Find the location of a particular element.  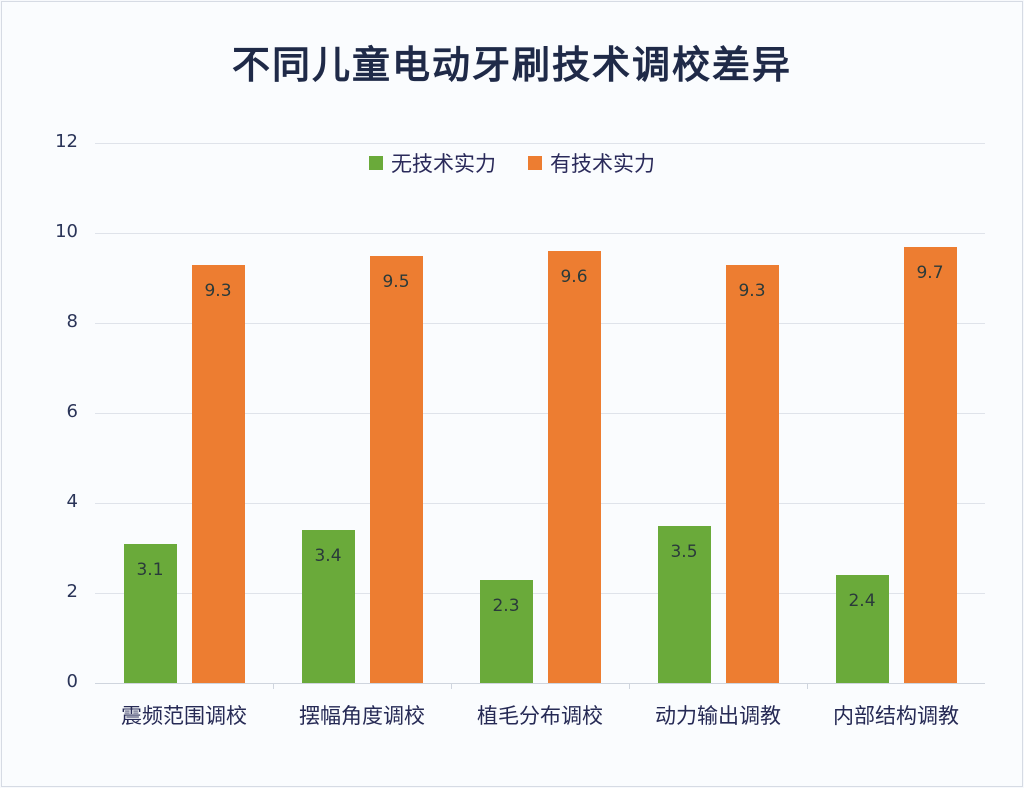

legend-label: 有技术实力 is located at coordinates (602, 164).